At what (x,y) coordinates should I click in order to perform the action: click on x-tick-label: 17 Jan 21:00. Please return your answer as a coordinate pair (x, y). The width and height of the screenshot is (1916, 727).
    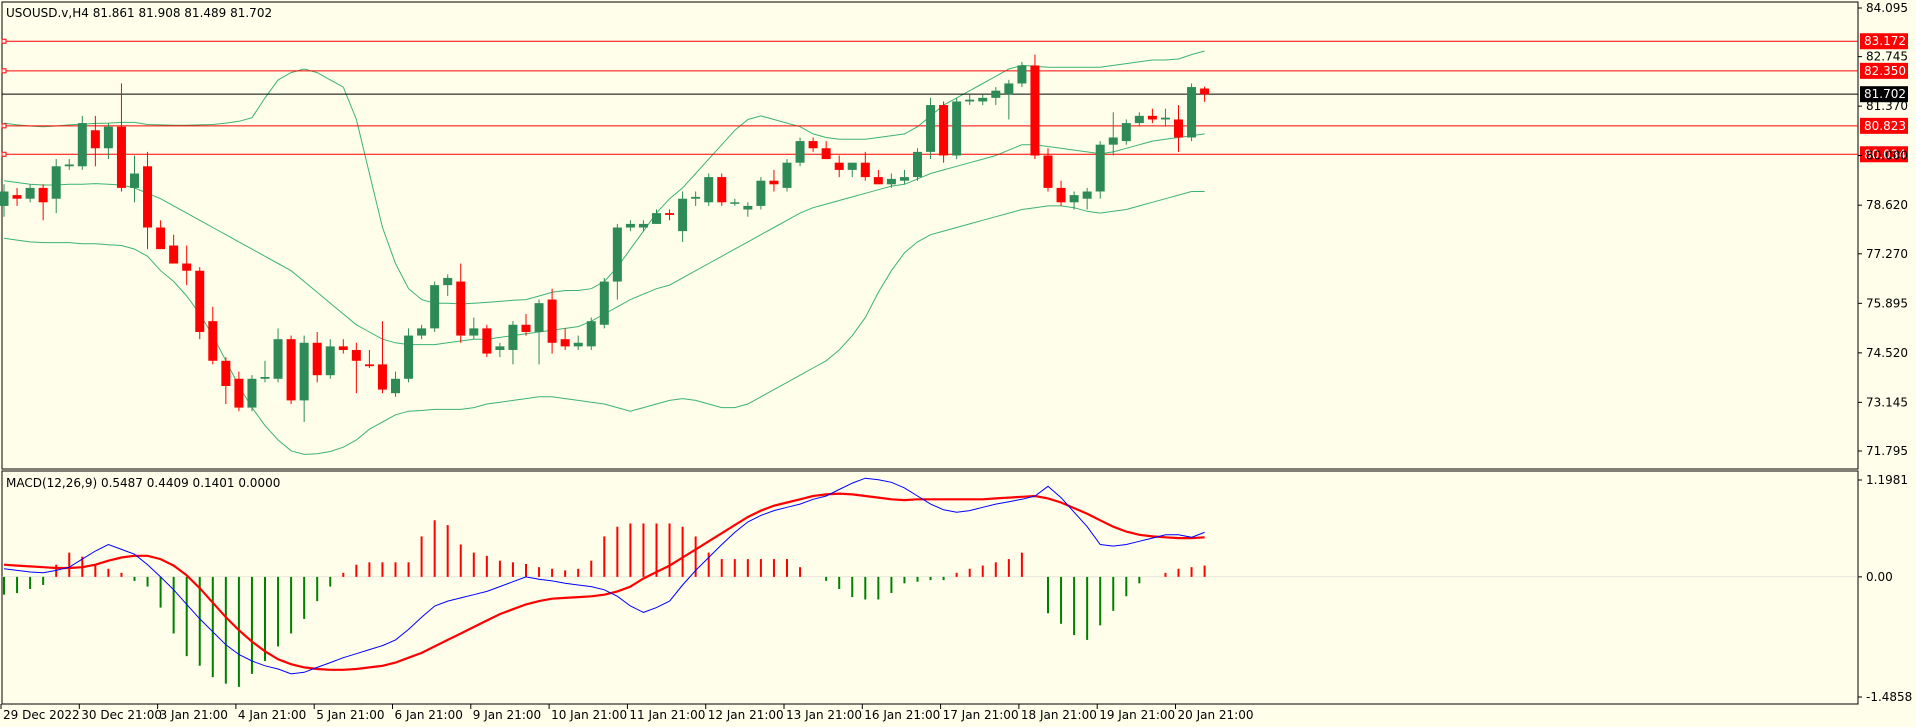
    Looking at the image, I should click on (981, 715).